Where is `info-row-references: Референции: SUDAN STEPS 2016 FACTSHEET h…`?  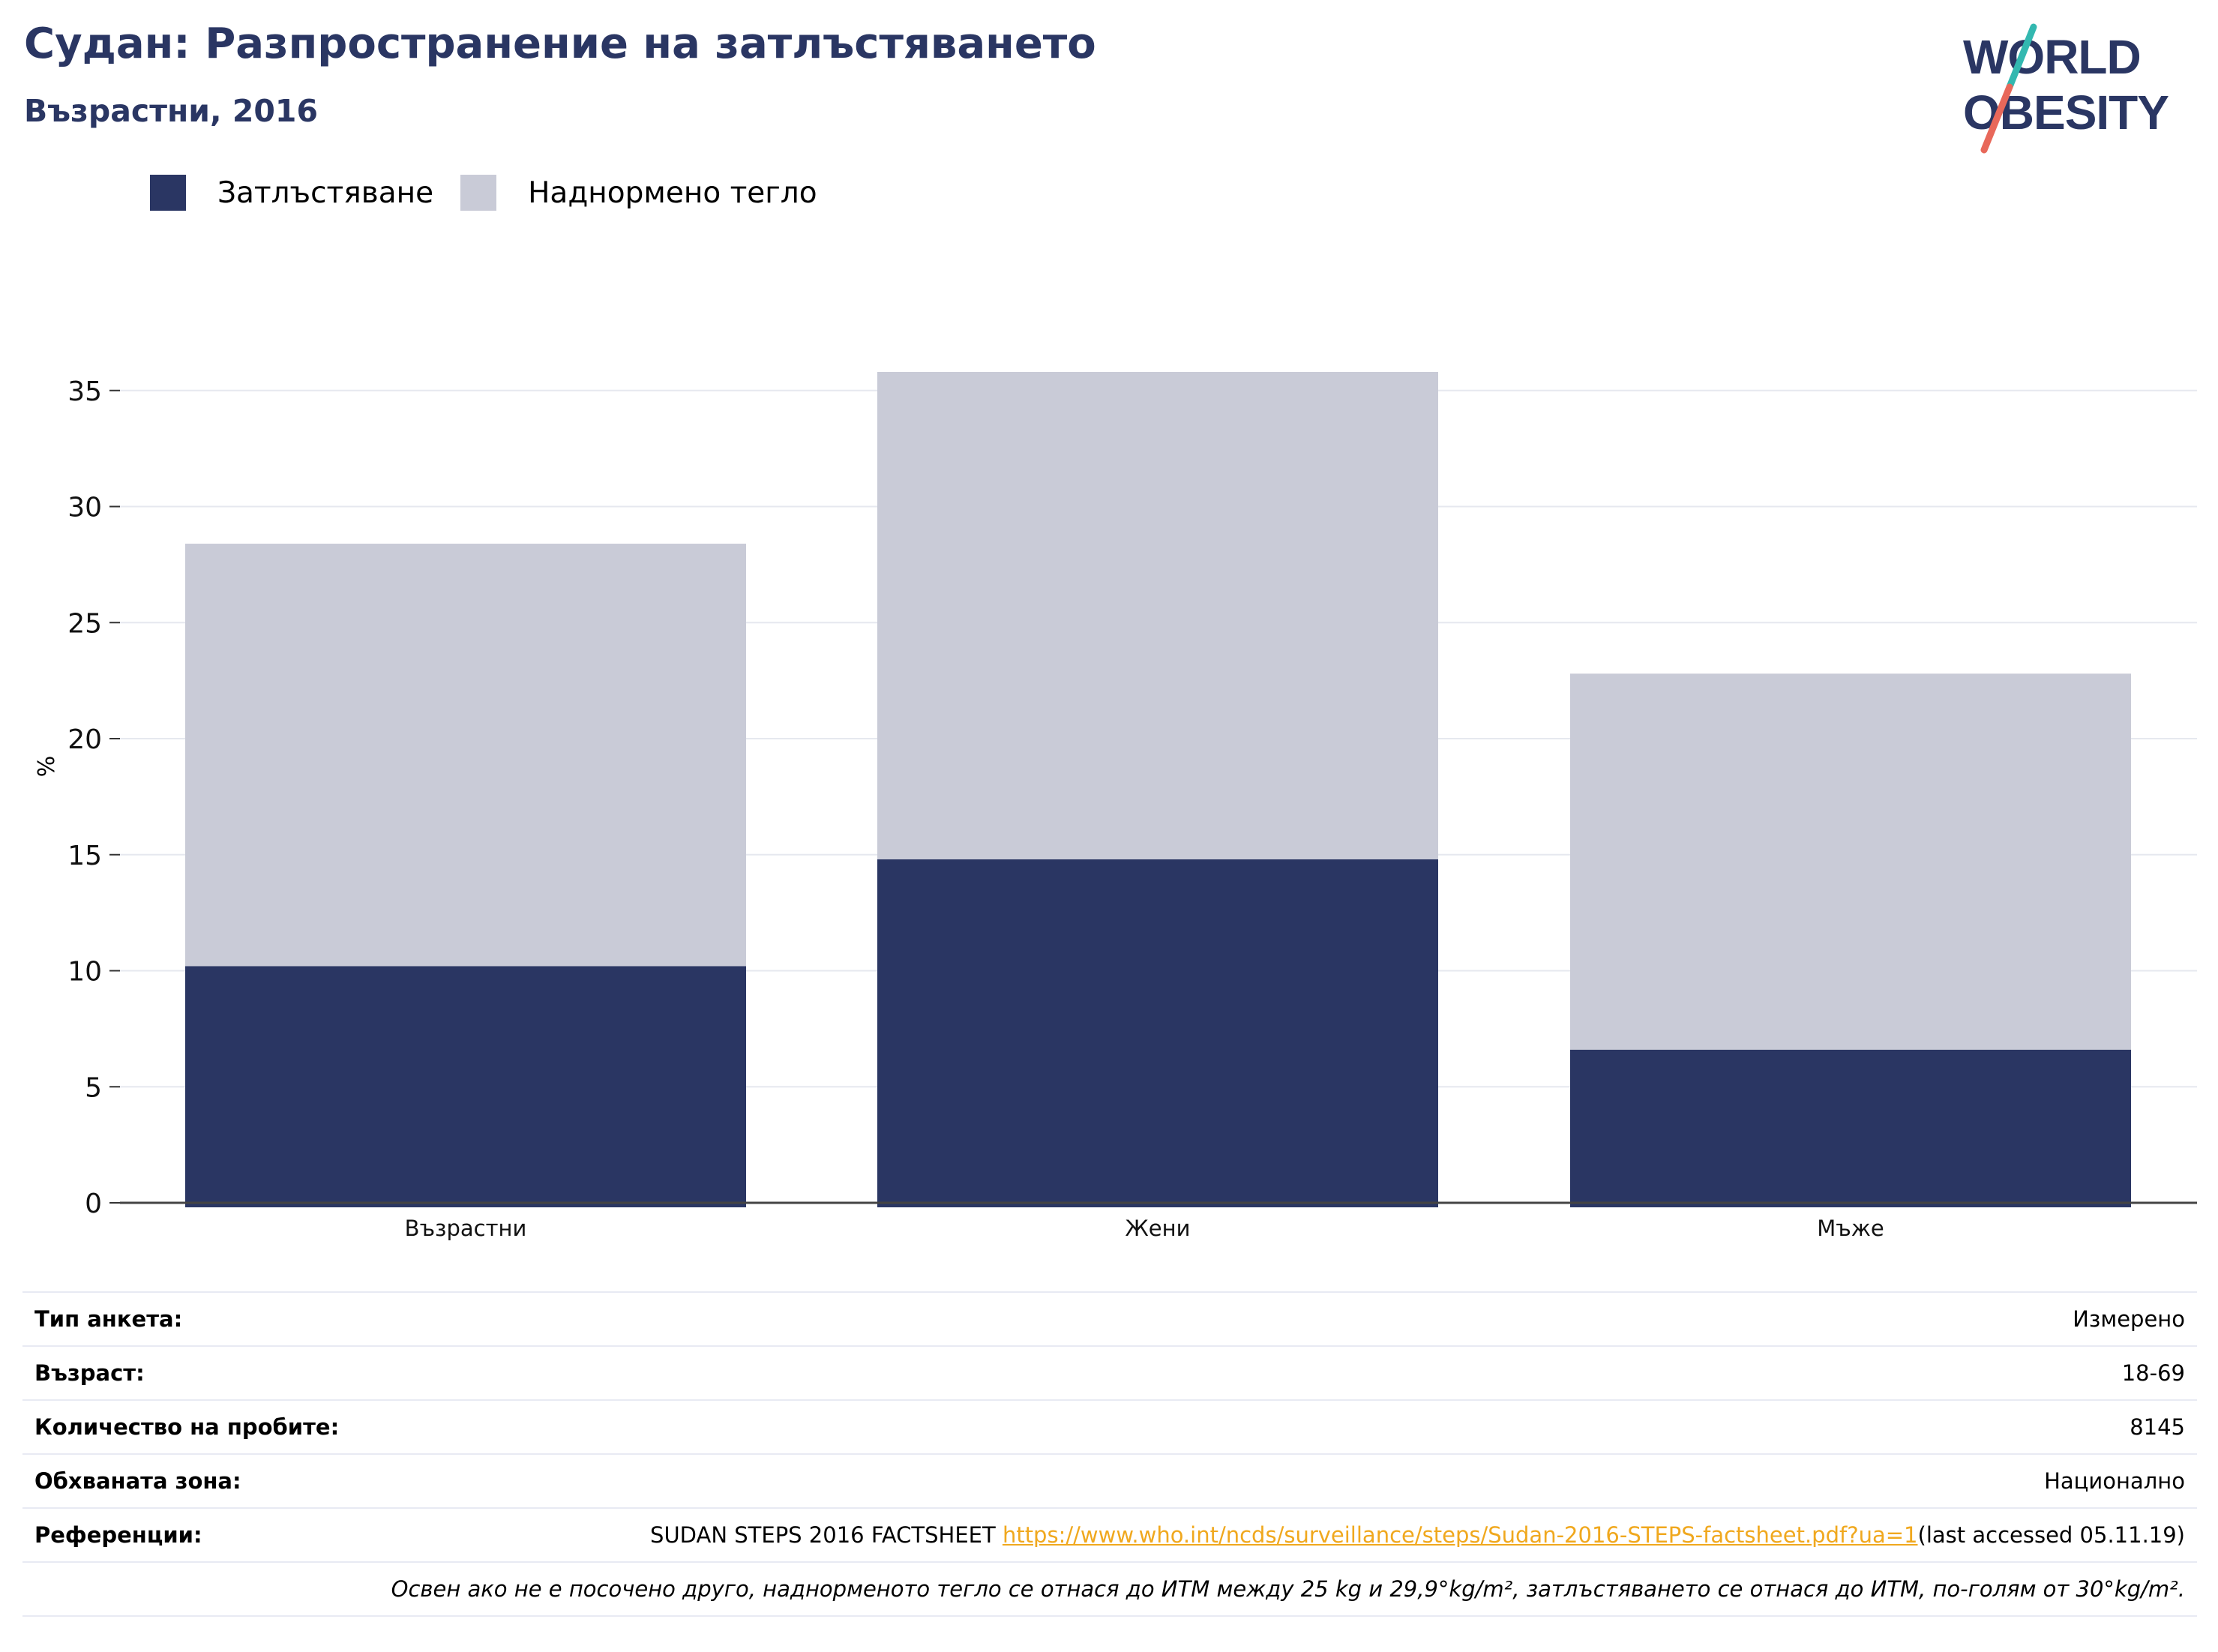
info-row-references: Референции: SUDAN STEPS 2016 FACTSHEET h… is located at coordinates (1109, 1534).